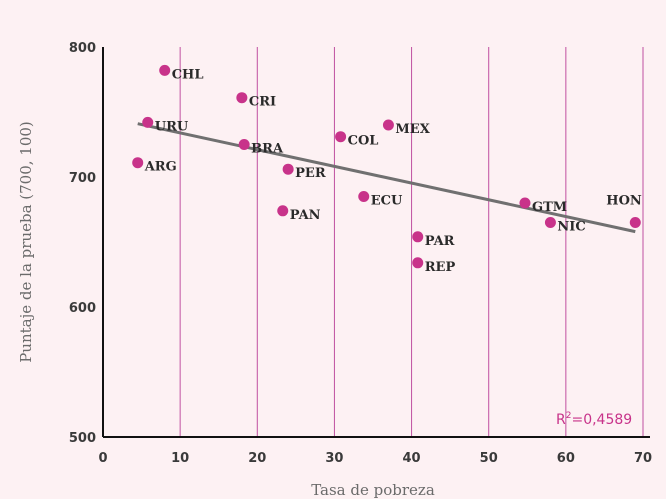  I want to click on point-label-rep: REP, so click(440, 267).